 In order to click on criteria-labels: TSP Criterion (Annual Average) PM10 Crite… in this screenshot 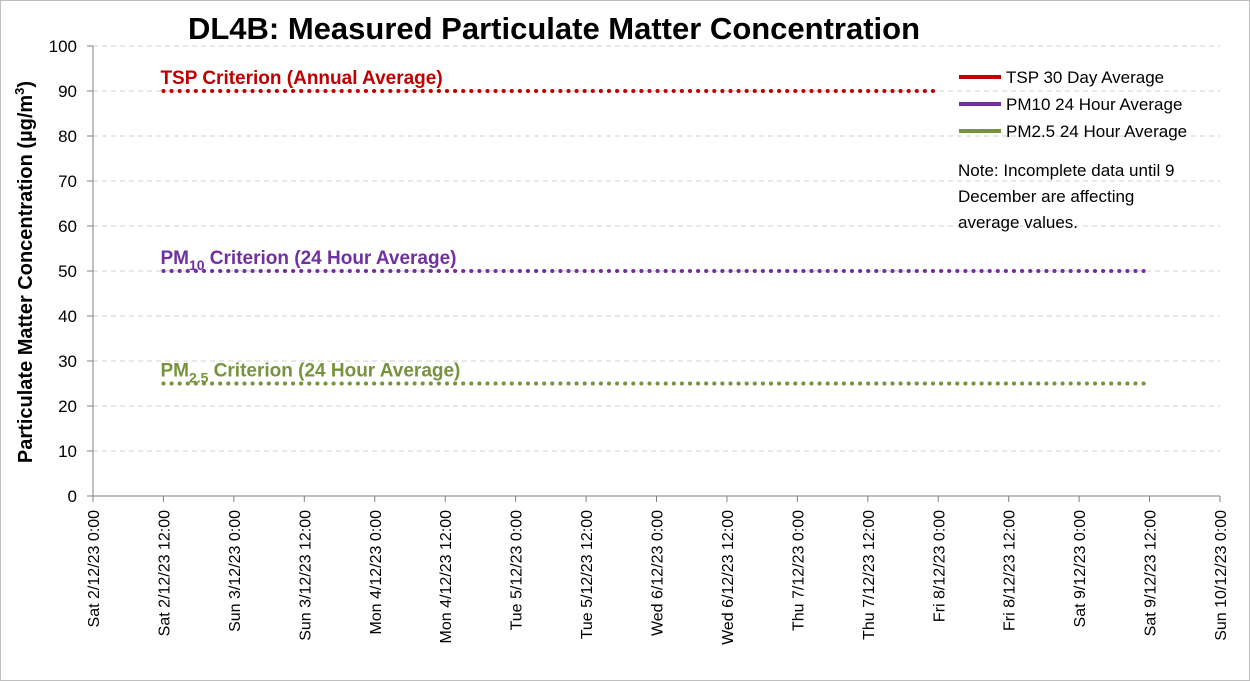, I will do `click(310, 227)`.